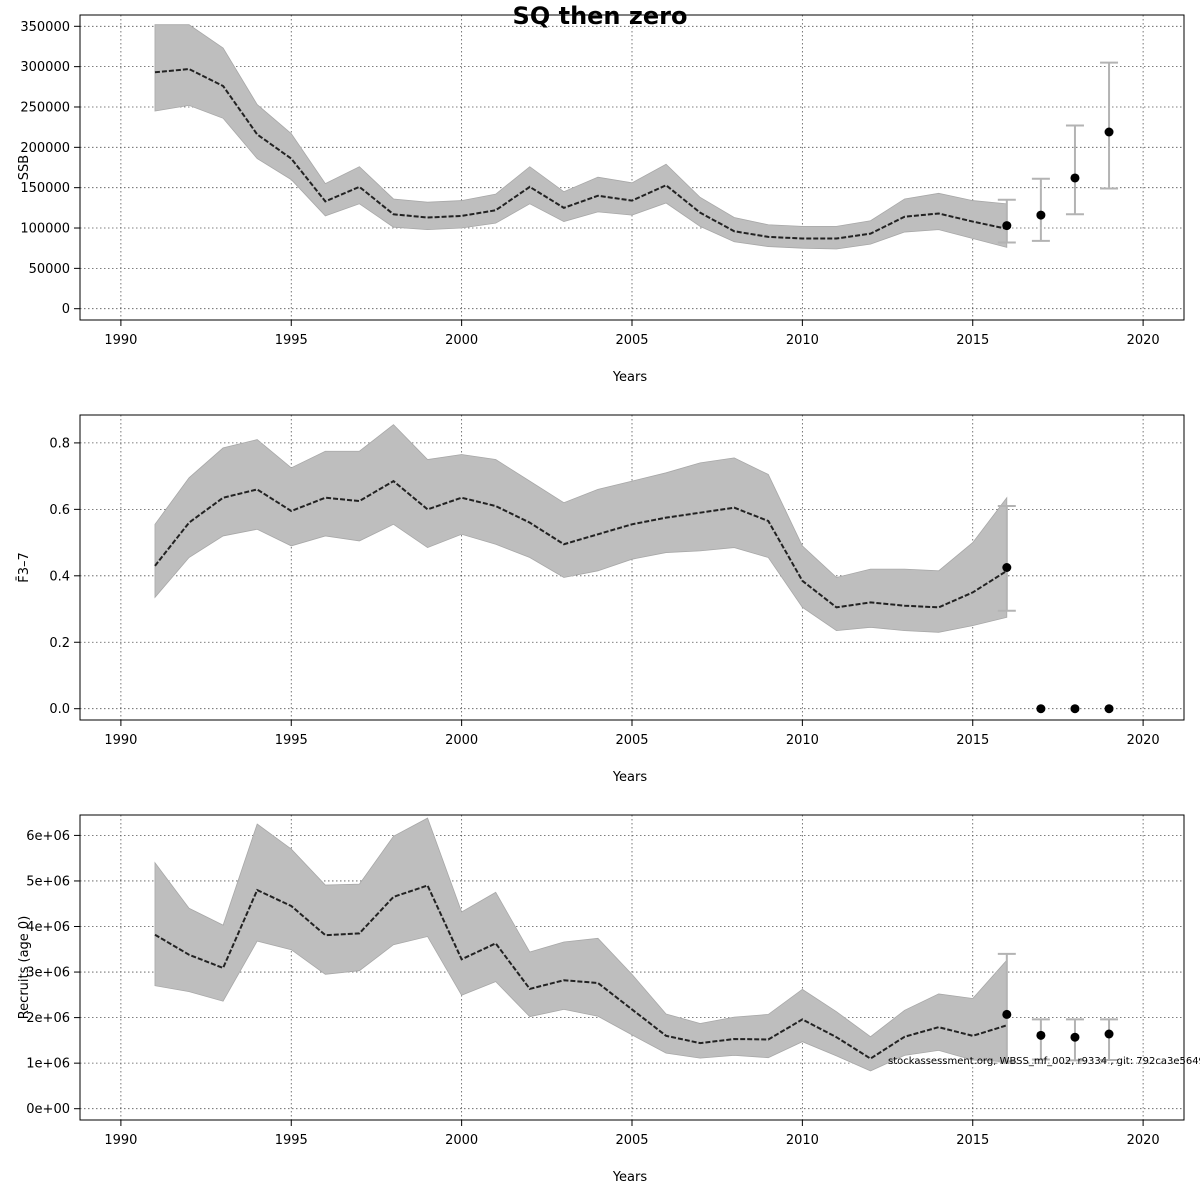  What do you see at coordinates (45, 107) in the screenshot?
I see `y-tick-label: 250000` at bounding box center [45, 107].